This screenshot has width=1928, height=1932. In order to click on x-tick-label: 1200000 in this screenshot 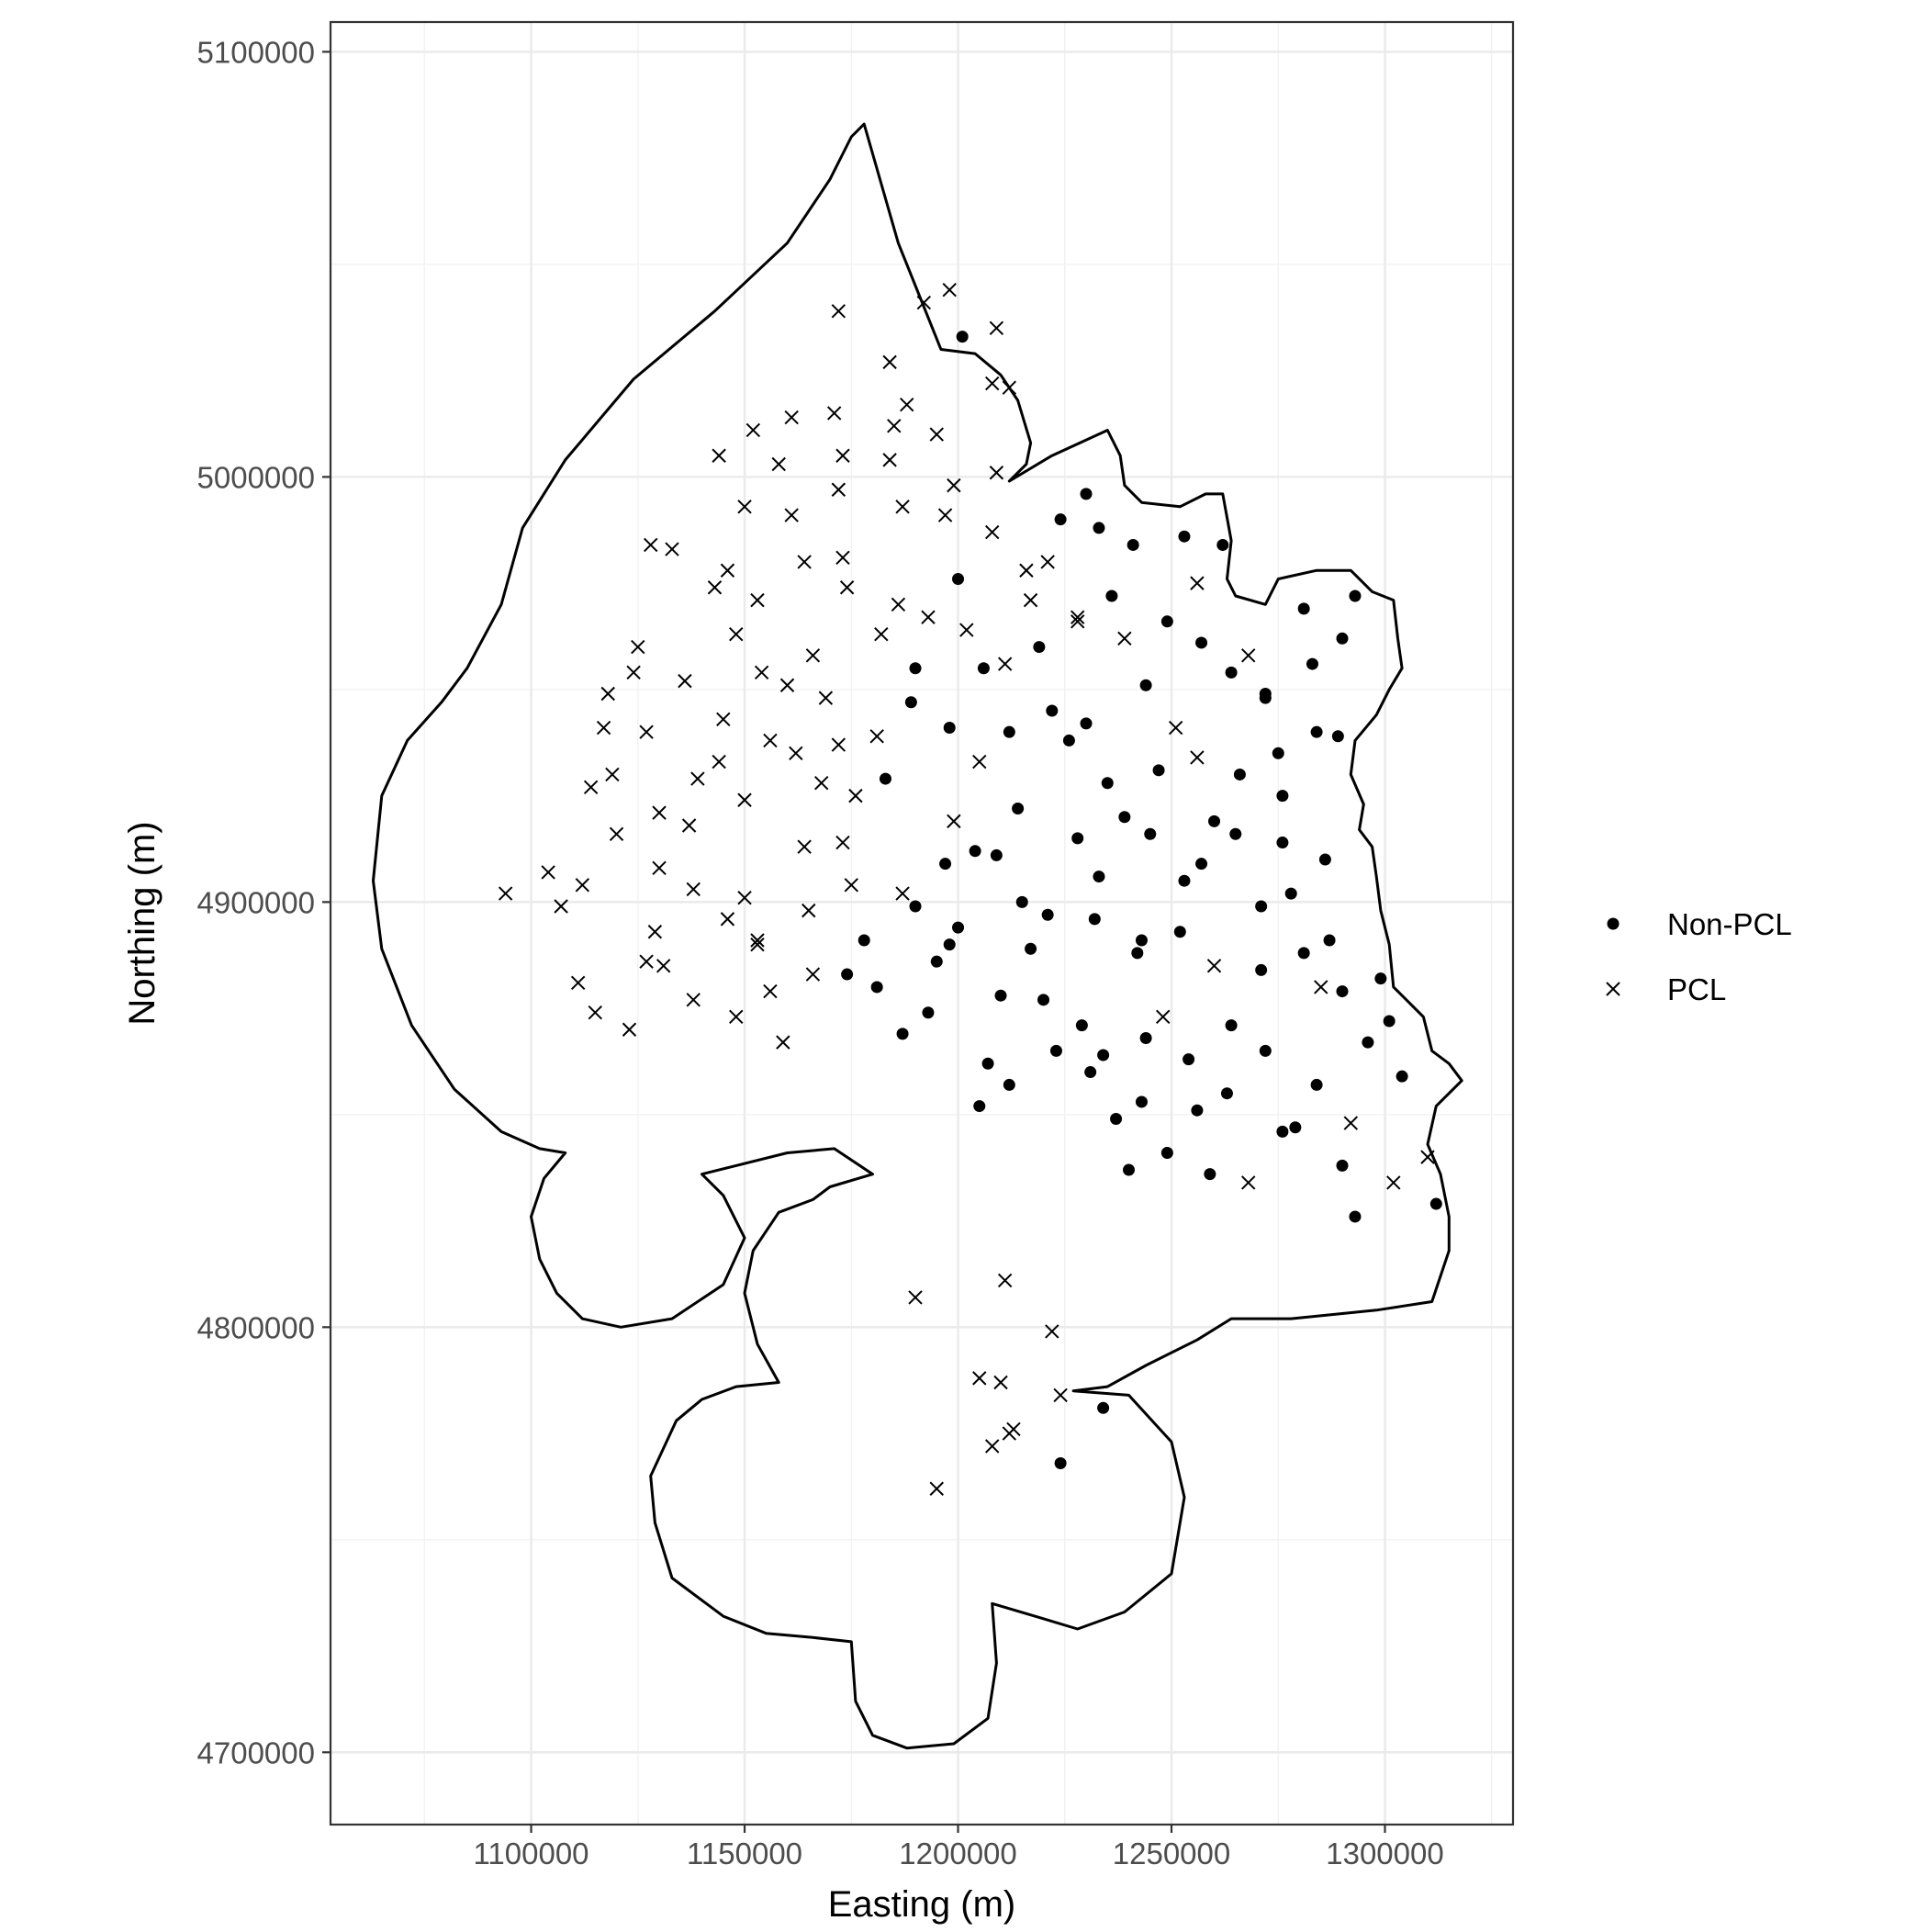, I will do `click(957, 1853)`.